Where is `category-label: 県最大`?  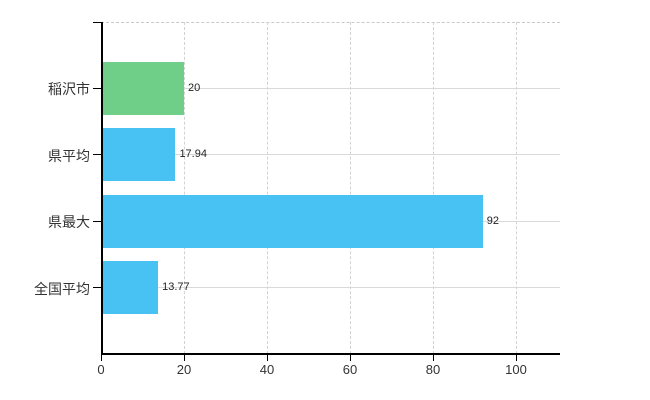
category-label: 県最大 is located at coordinates (69, 222).